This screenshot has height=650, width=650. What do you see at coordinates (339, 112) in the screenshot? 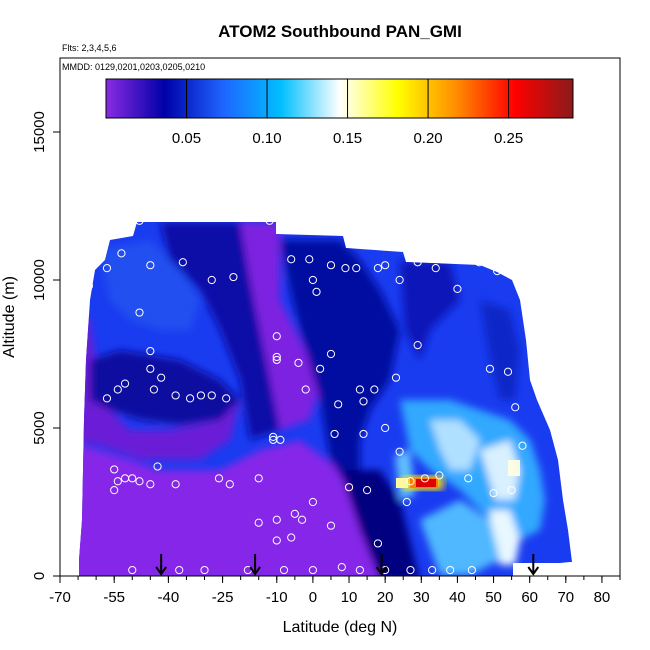
I see `colorbar: 0.05 0.10 0.15 0.20 0.25` at bounding box center [339, 112].